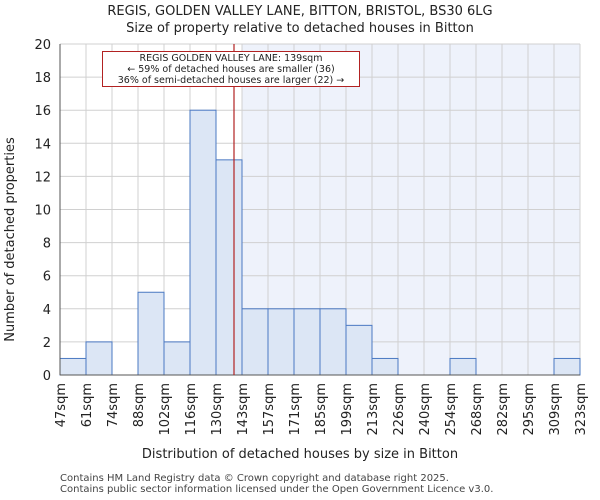 The image size is (600, 500). Describe the element at coordinates (503, 409) in the screenshot. I see `x-tick-label: 282sqm` at that location.